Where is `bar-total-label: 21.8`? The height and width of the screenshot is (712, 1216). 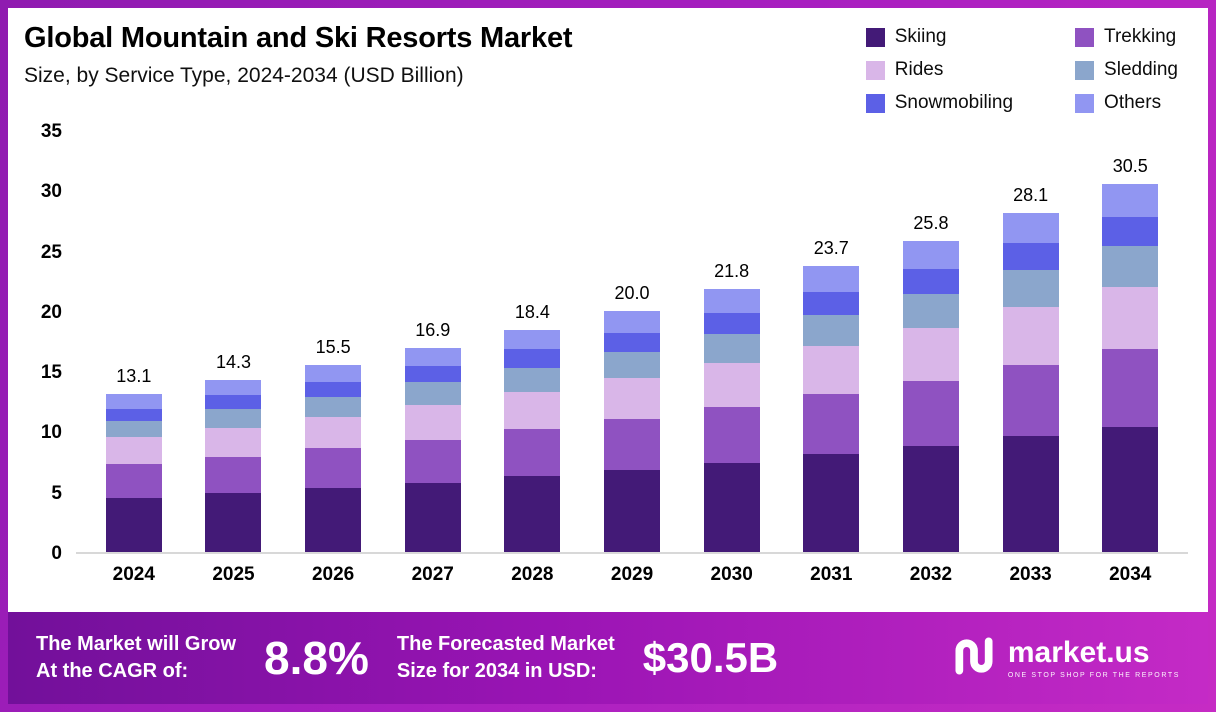 bar-total-label: 21.8 is located at coordinates (732, 271).